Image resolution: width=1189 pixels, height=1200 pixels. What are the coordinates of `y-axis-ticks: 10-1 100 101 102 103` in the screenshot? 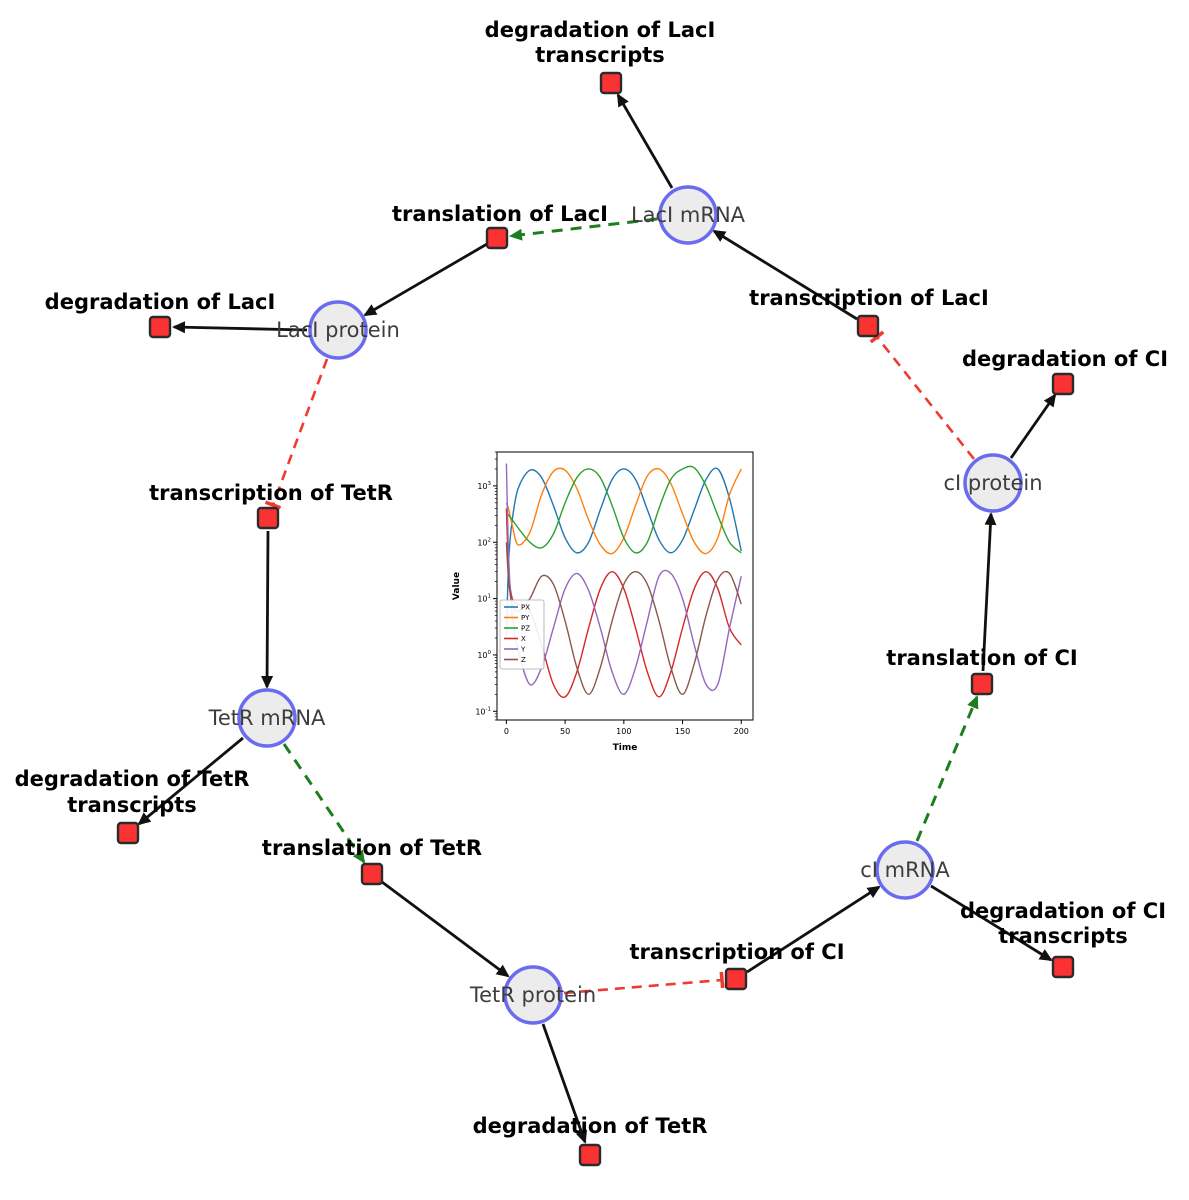 It's located at (486, 586).